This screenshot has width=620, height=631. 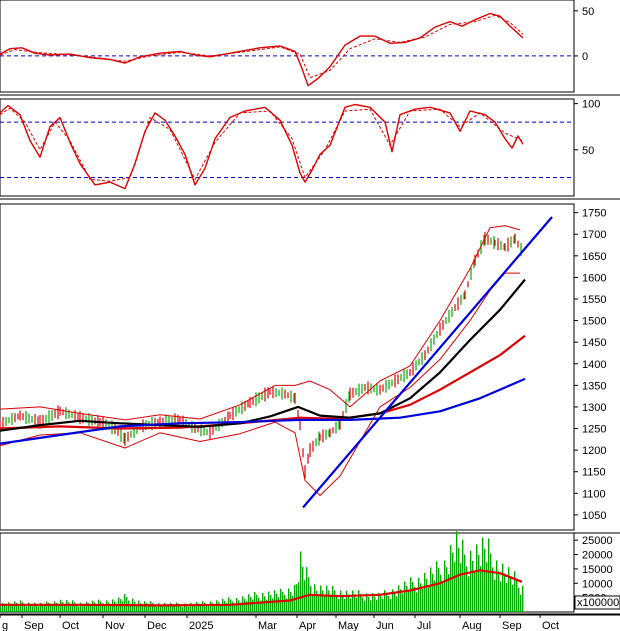 What do you see at coordinates (157, 625) in the screenshot?
I see `x-tick-label: Dec` at bounding box center [157, 625].